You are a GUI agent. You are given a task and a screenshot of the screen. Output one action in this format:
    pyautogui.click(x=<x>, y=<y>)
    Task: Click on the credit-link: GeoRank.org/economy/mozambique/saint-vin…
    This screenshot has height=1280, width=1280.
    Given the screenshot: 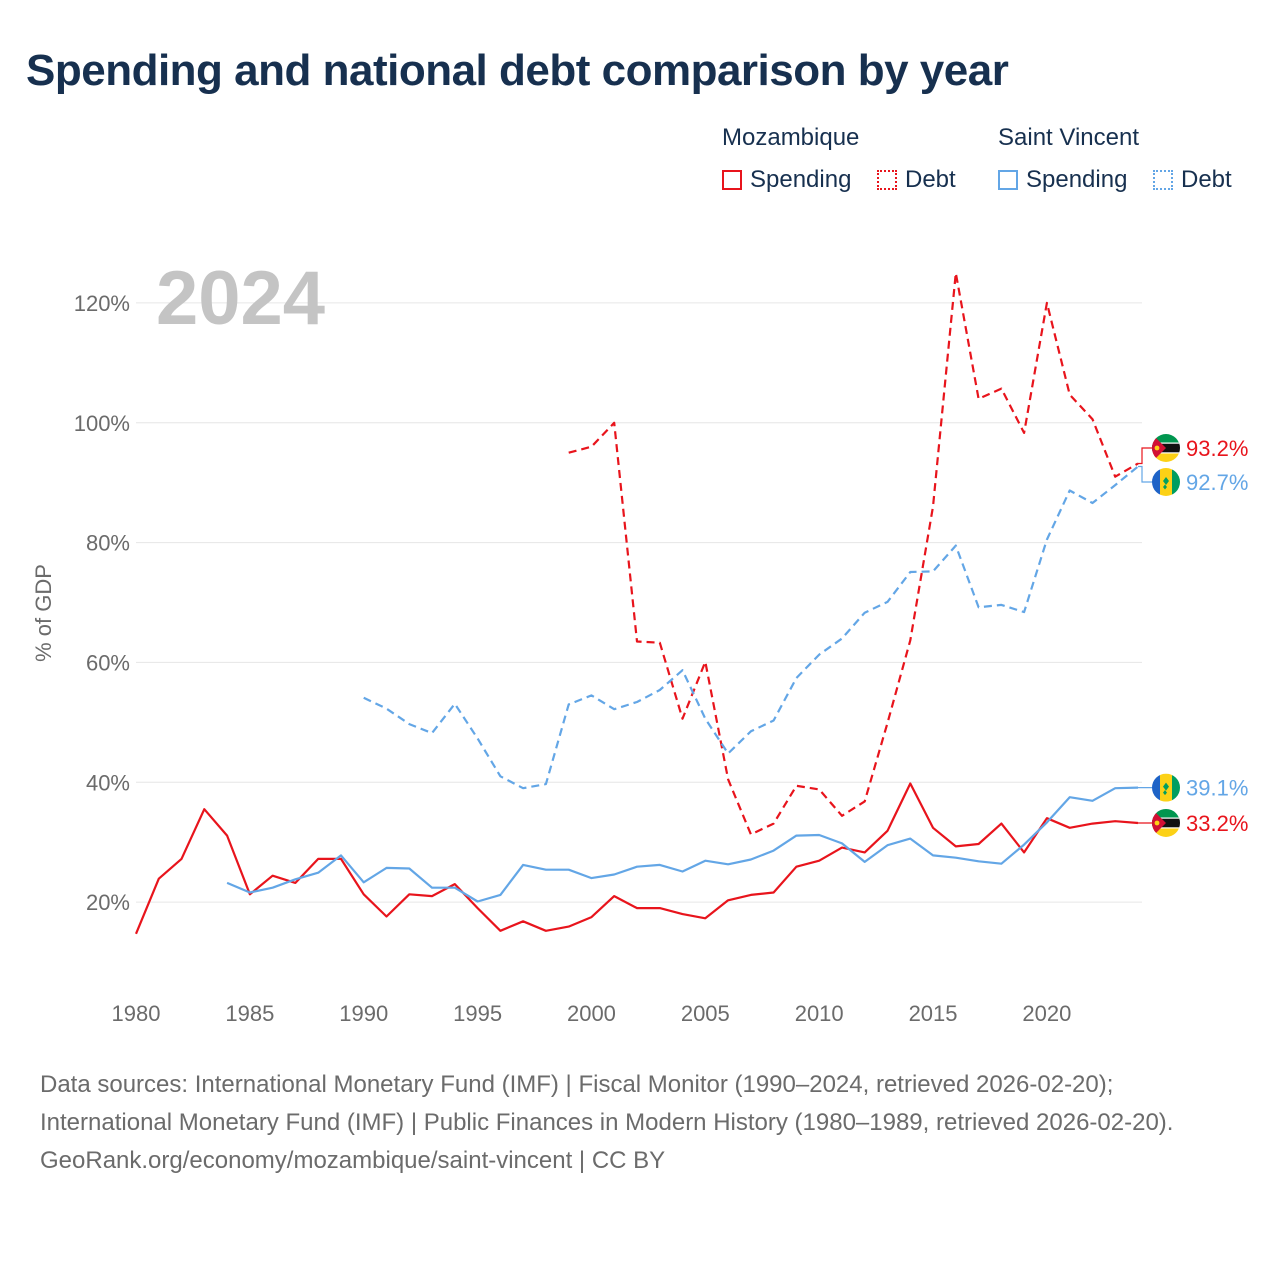 What is the action you would take?
    pyautogui.click(x=353, y=1160)
    